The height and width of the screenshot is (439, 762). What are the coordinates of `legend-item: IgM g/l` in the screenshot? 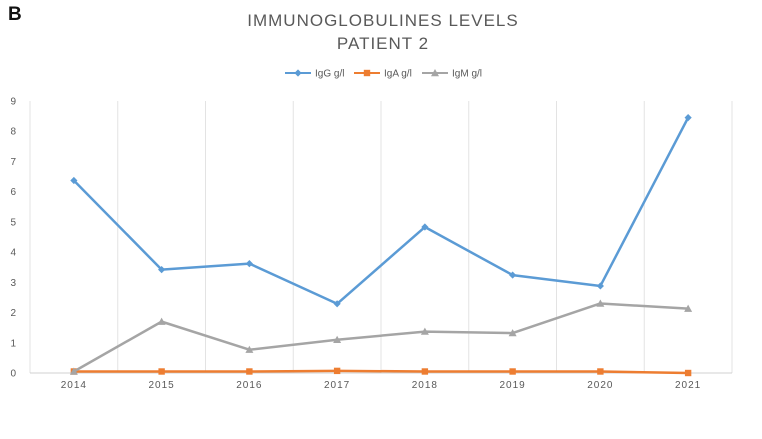 It's located at (452, 74).